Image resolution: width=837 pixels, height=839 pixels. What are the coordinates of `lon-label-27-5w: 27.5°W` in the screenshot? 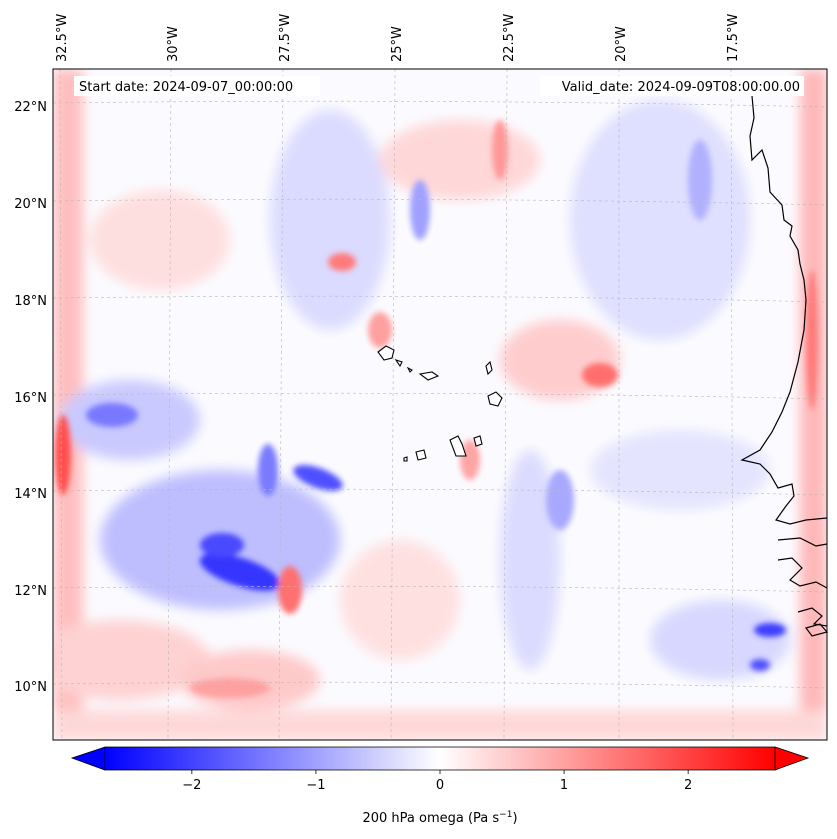 It's located at (285, 38).